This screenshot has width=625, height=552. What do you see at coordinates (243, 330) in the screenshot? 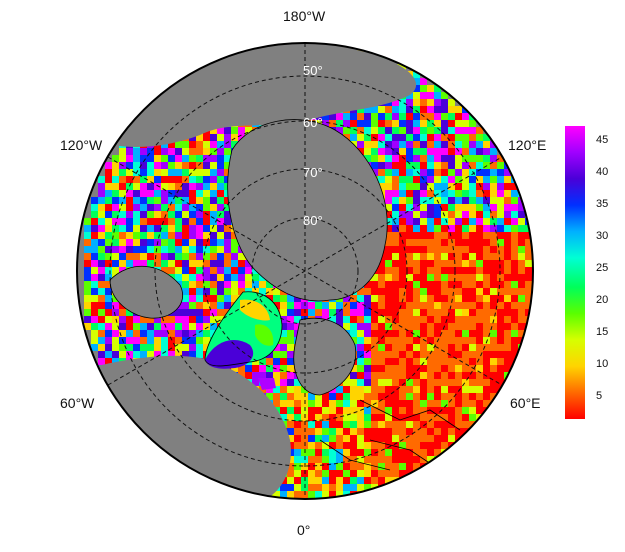
I see `greenland` at bounding box center [243, 330].